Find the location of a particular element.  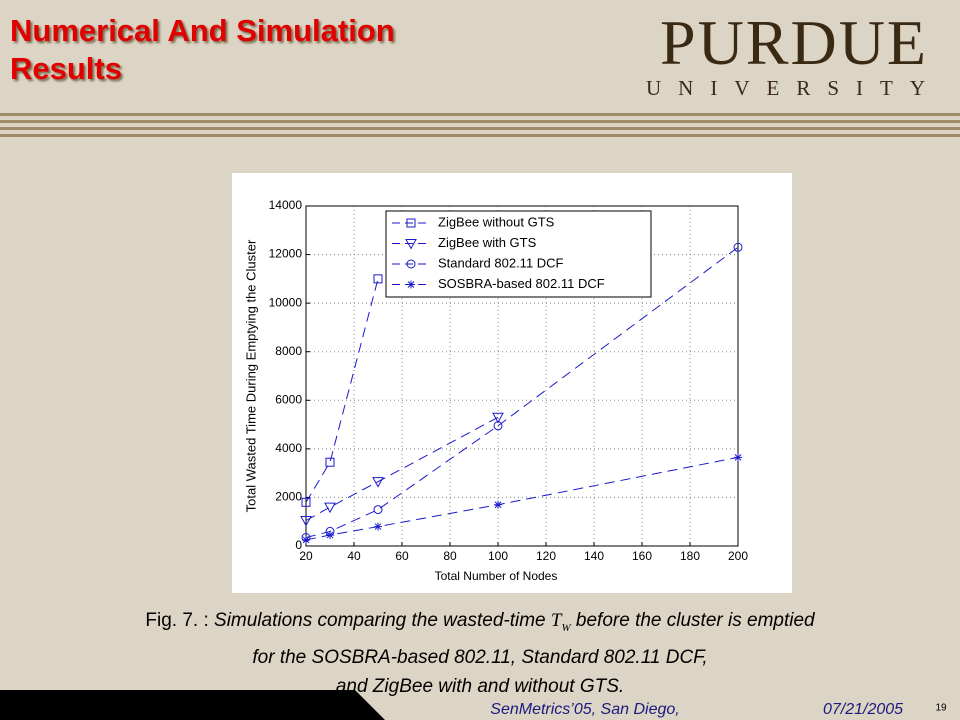

slide-title: Numerical And Simulation Results is located at coordinates (202, 50).